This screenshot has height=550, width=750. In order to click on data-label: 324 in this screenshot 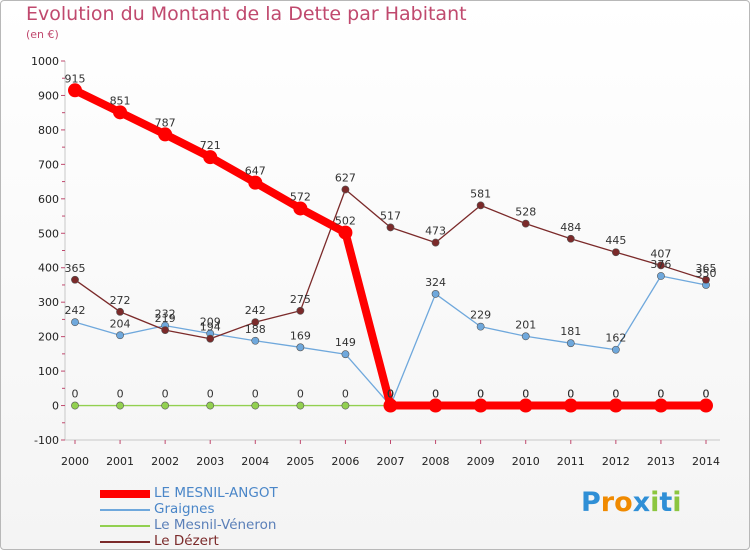, I will do `click(435, 282)`.